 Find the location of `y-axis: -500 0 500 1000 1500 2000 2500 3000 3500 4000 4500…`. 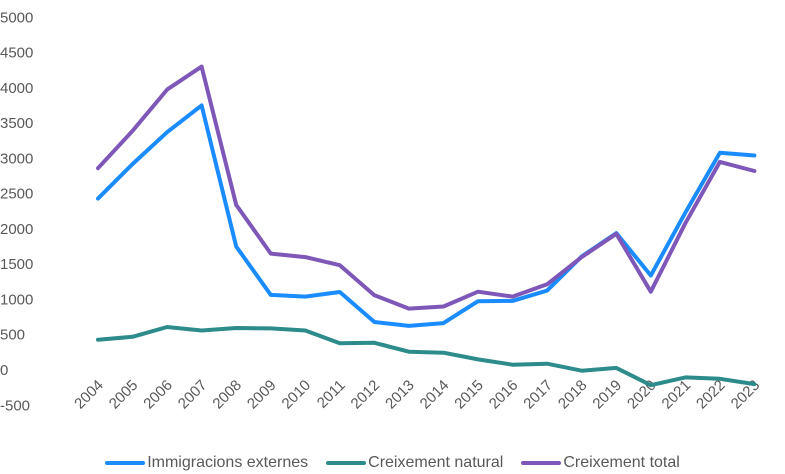

y-axis: -500 0 500 1000 1500 2000 2500 3000 3500 4000 4500… is located at coordinates (16, 211).